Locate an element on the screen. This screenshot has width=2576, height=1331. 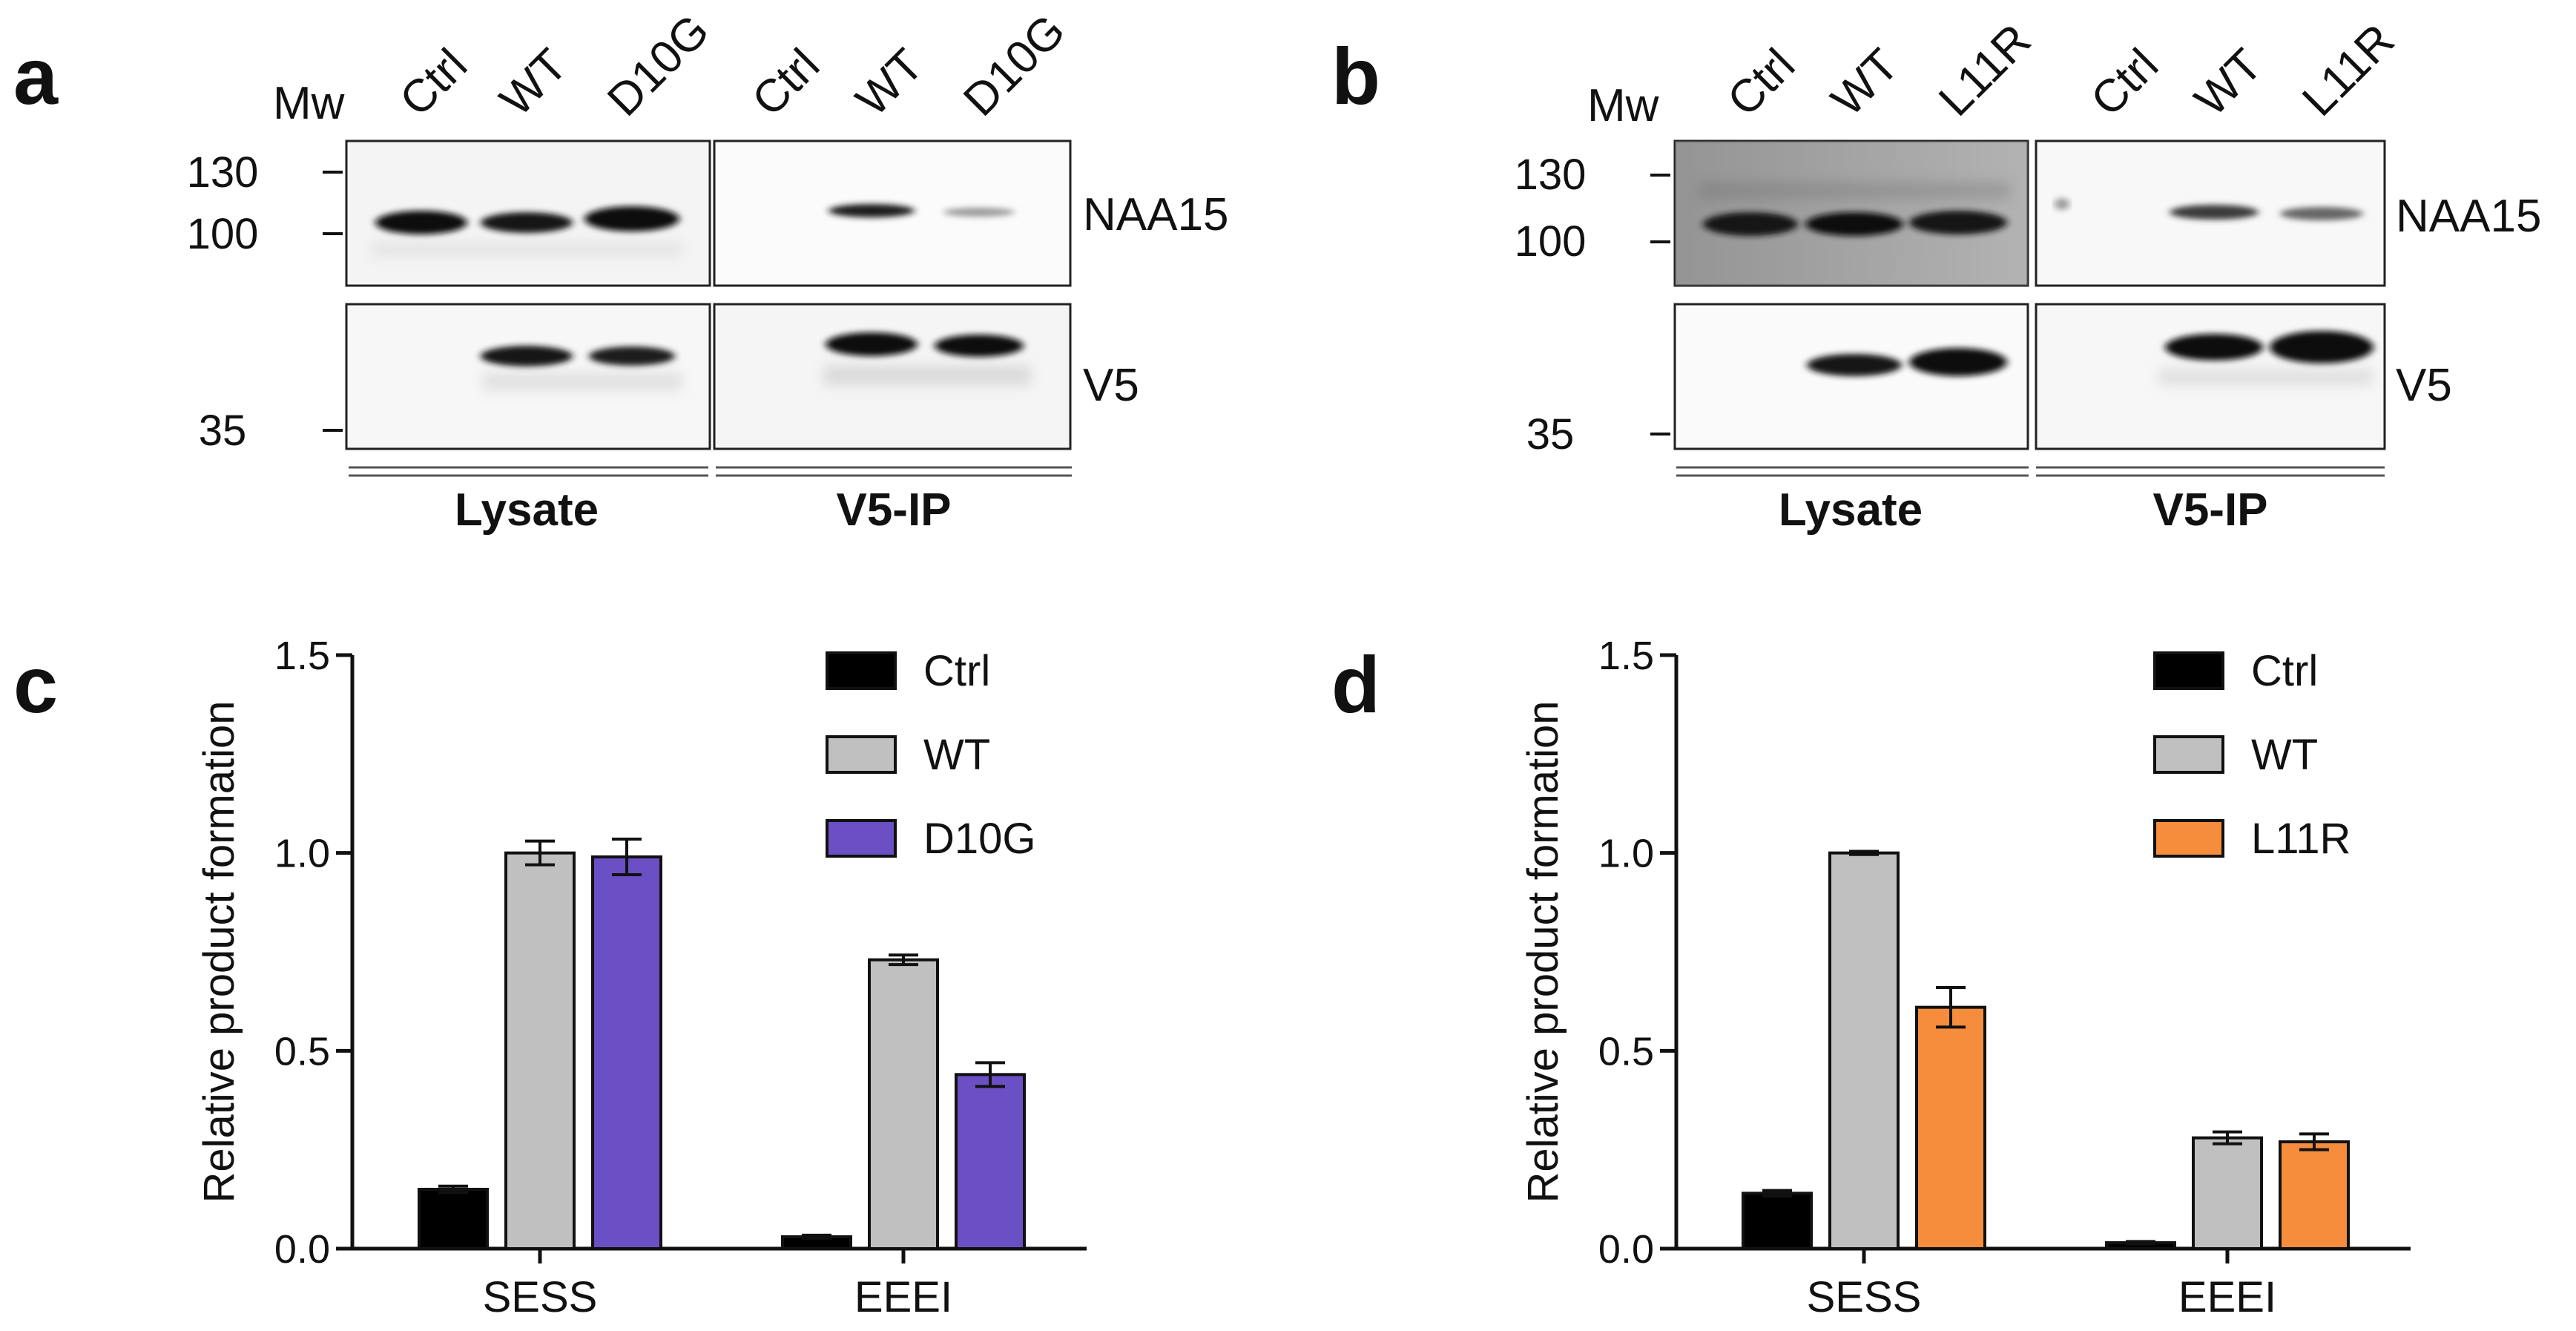
protein-label-b-naa15: NAA15 is located at coordinates (2469, 216).